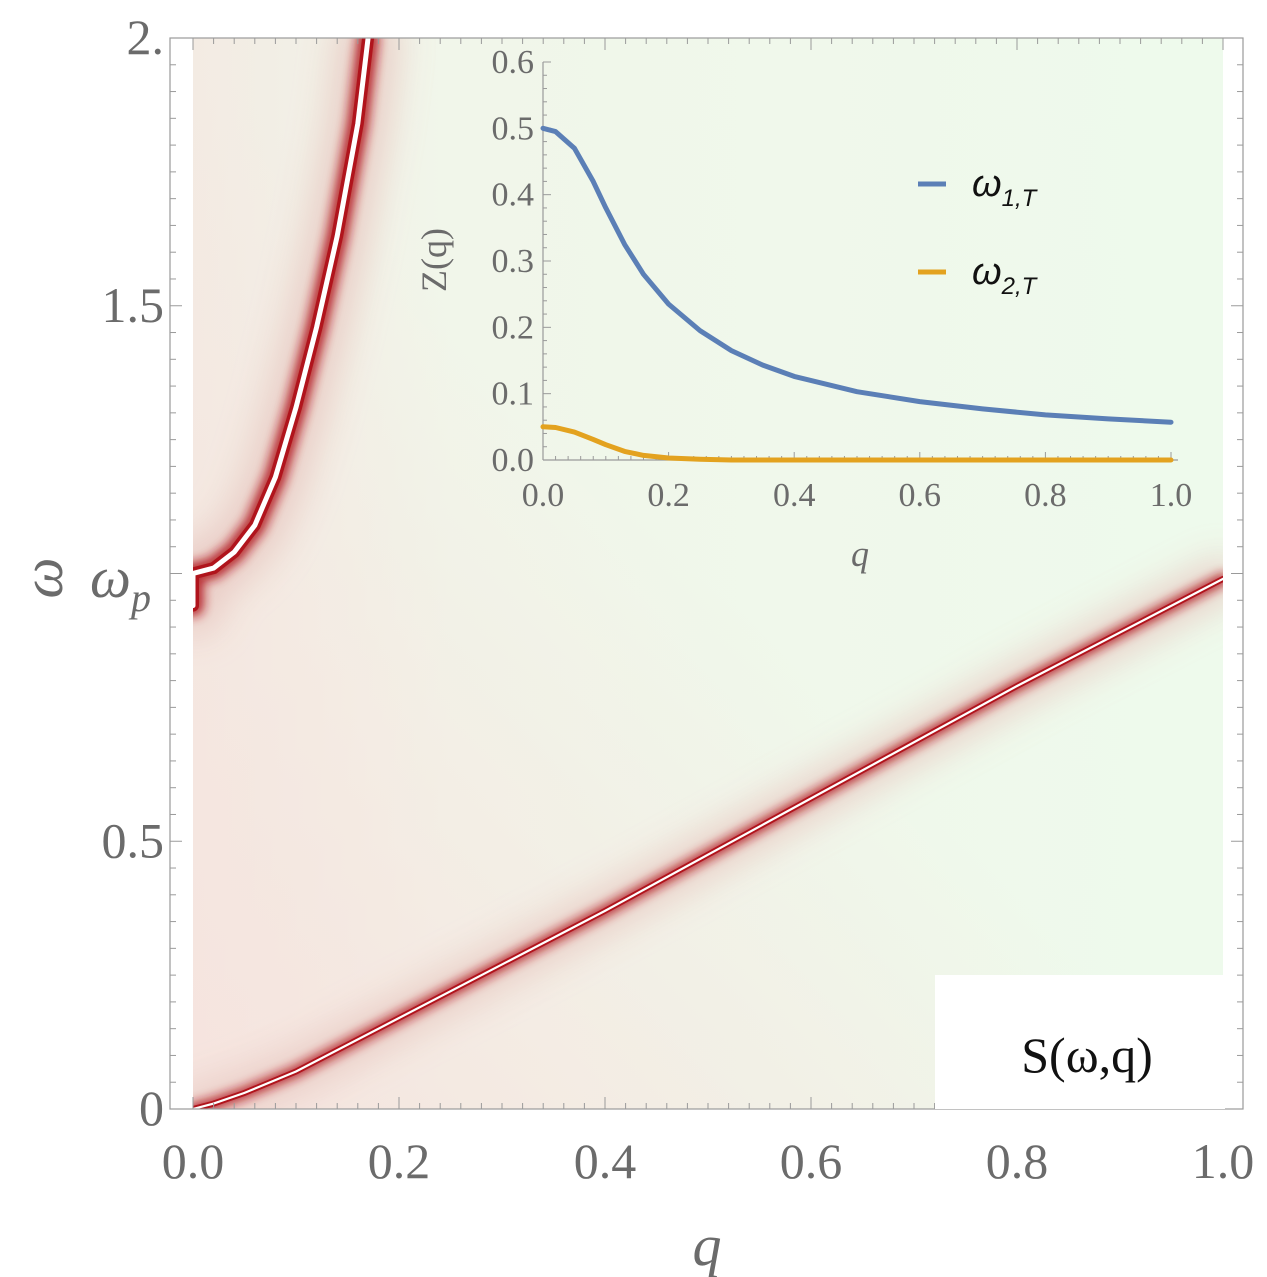 This screenshot has width=1267, height=1277. What do you see at coordinates (978, 231) in the screenshot?
I see `inset-legend: ω1,Tω2,T` at bounding box center [978, 231].